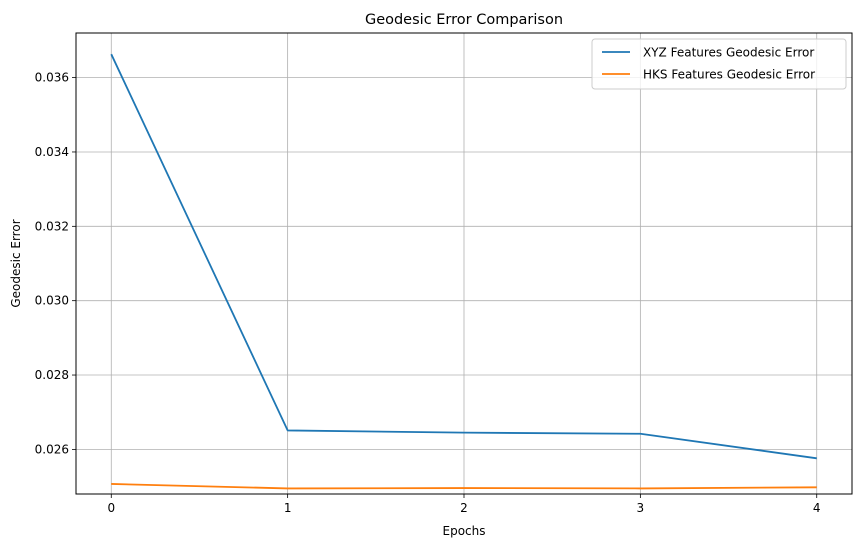  What do you see at coordinates (52, 449) in the screenshot?
I see `y-tick-label: 0.026` at bounding box center [52, 449].